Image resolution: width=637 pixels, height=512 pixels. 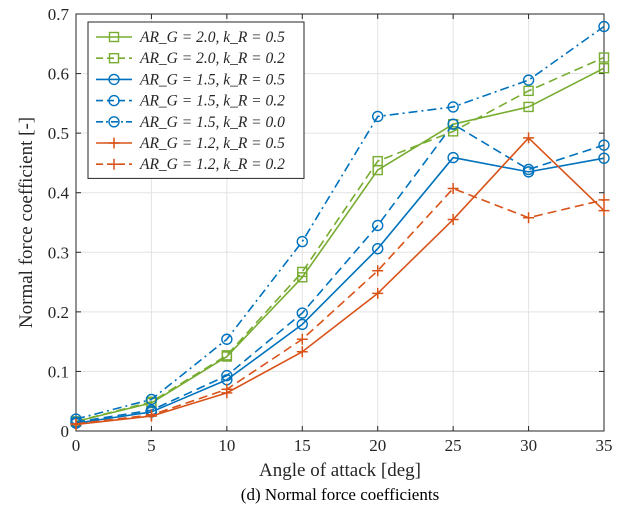 I want to click on legend-label: AR_G = 1.2, k_R = 0.2, so click(x=212, y=164).